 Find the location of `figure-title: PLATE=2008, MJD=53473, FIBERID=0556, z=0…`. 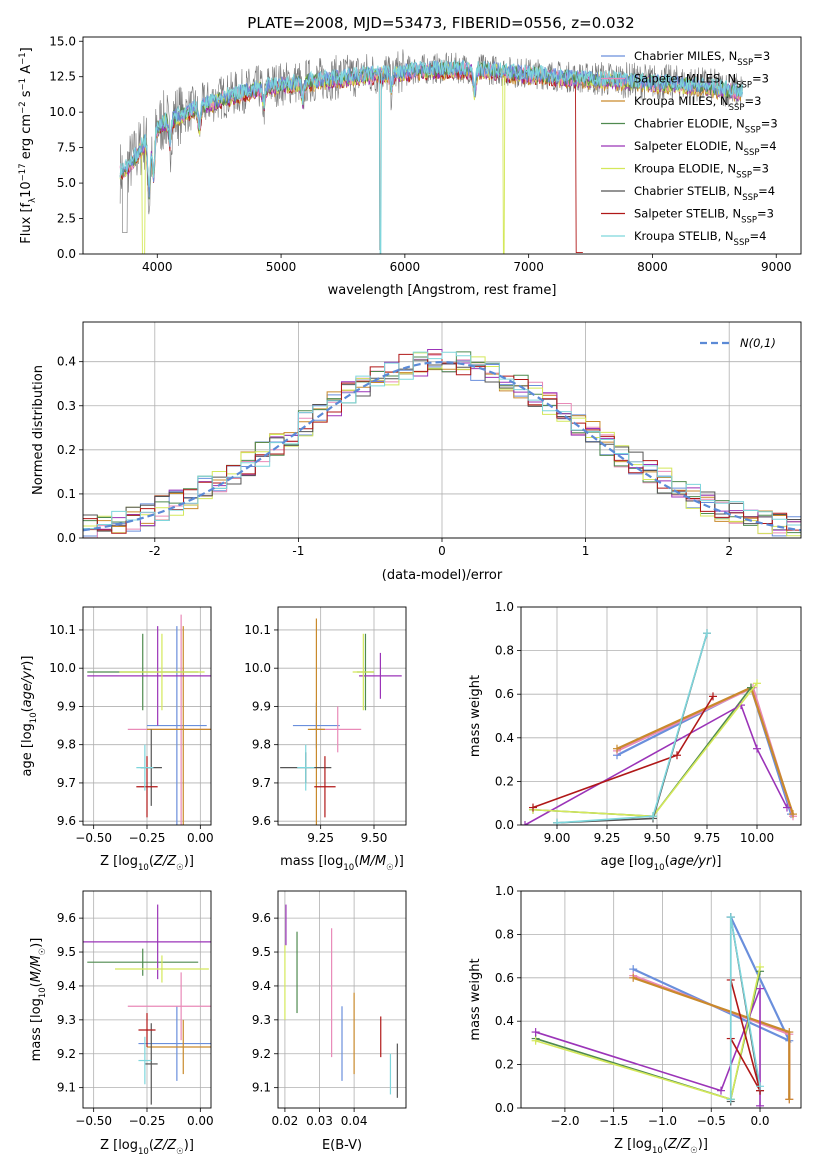

figure-title: PLATE=2008, MJD=53473, FIBERID=0556, z=0… is located at coordinates (440, 23).